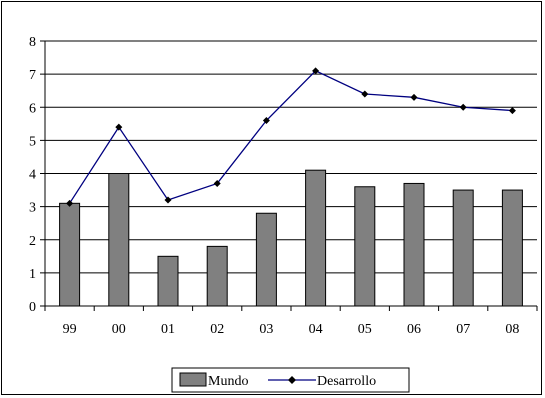 This screenshot has height=398, width=545. What do you see at coordinates (414, 329) in the screenshot?
I see `x-tick-label: 06` at bounding box center [414, 329].